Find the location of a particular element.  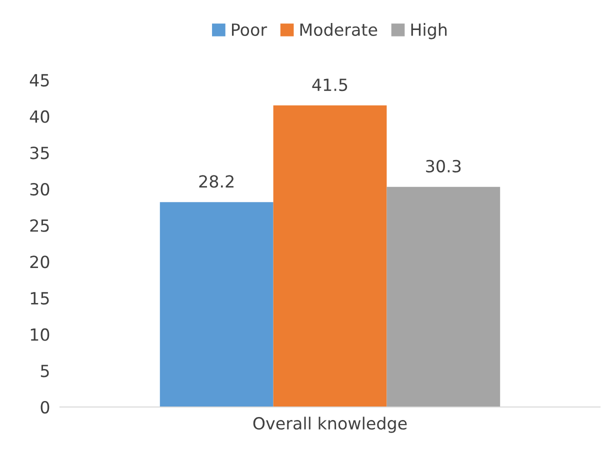

legend-label: Poor is located at coordinates (250, 30).